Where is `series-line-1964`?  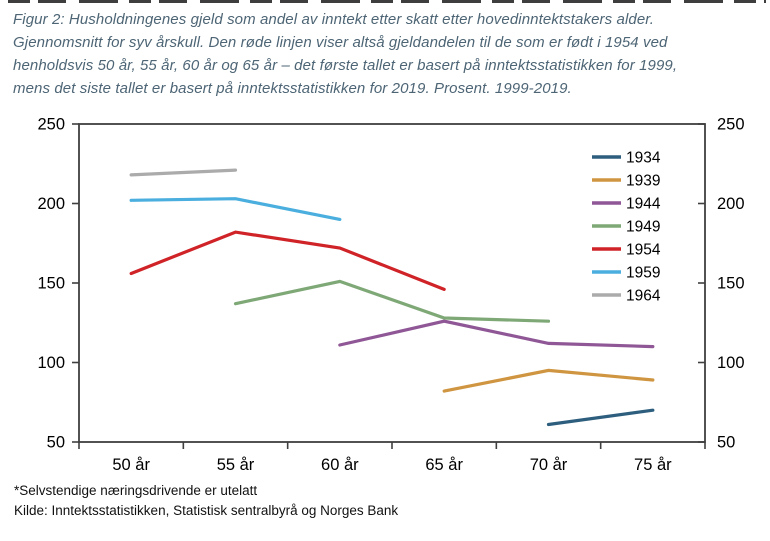
series-line-1964 is located at coordinates (183, 172).